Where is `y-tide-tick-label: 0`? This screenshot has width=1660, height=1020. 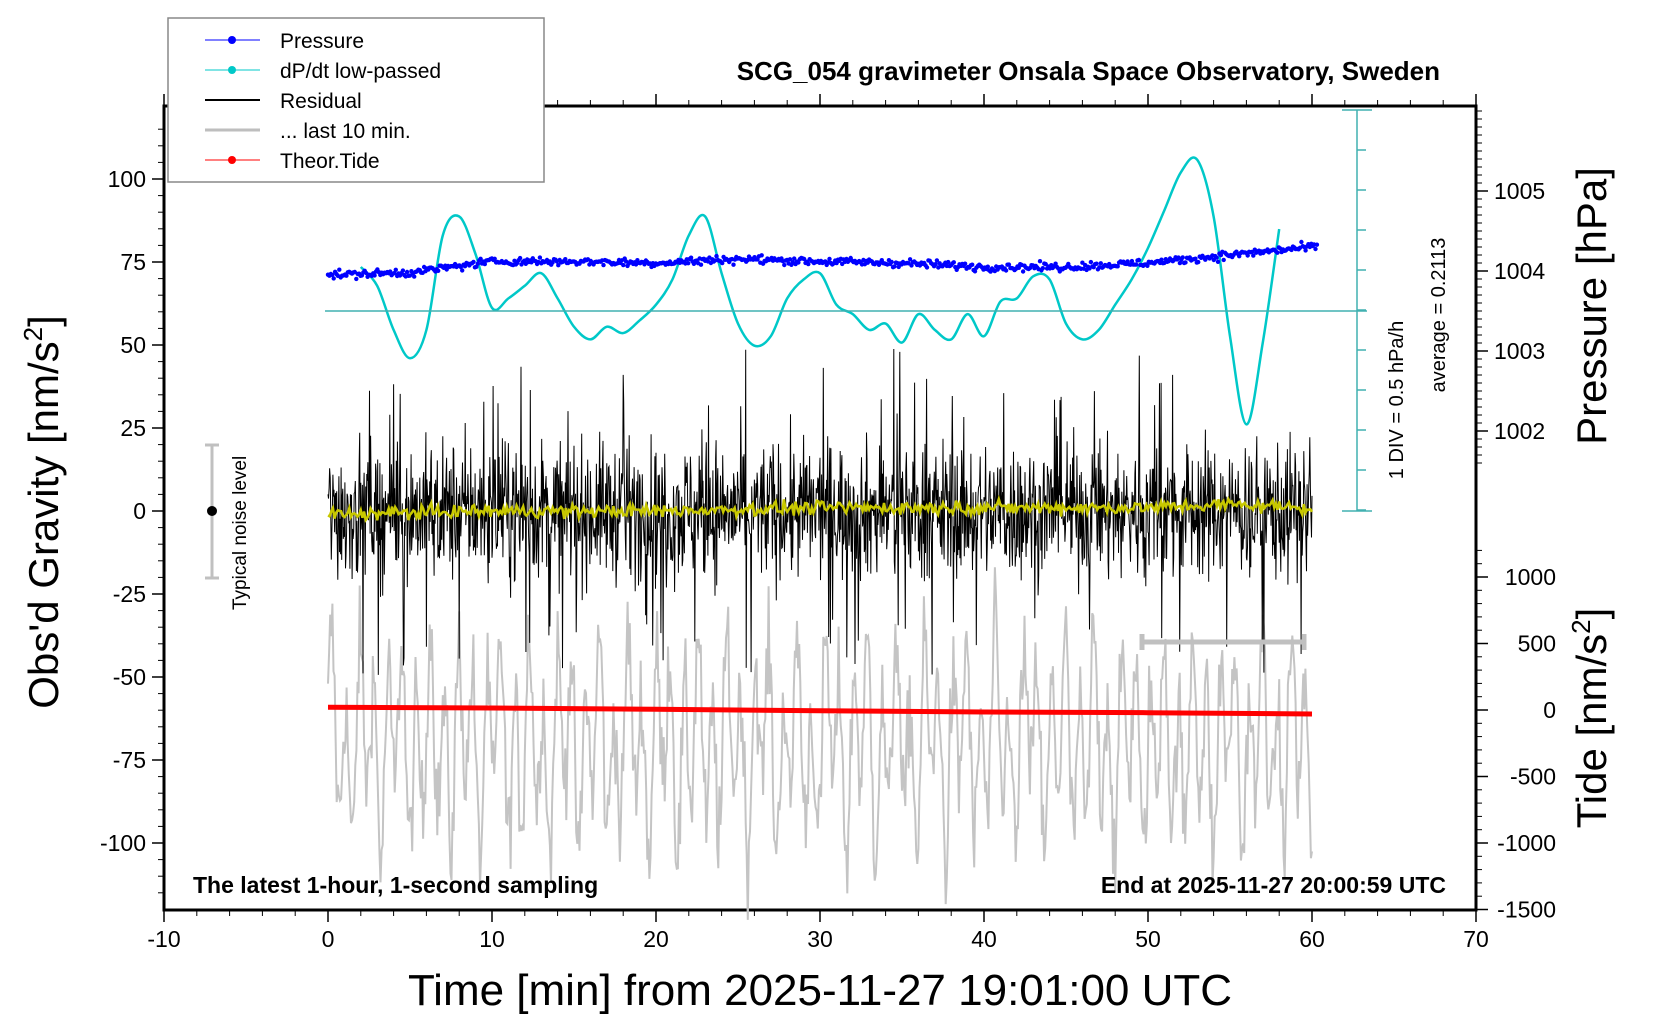 y-tide-tick-label: 0 is located at coordinates (1549, 710).